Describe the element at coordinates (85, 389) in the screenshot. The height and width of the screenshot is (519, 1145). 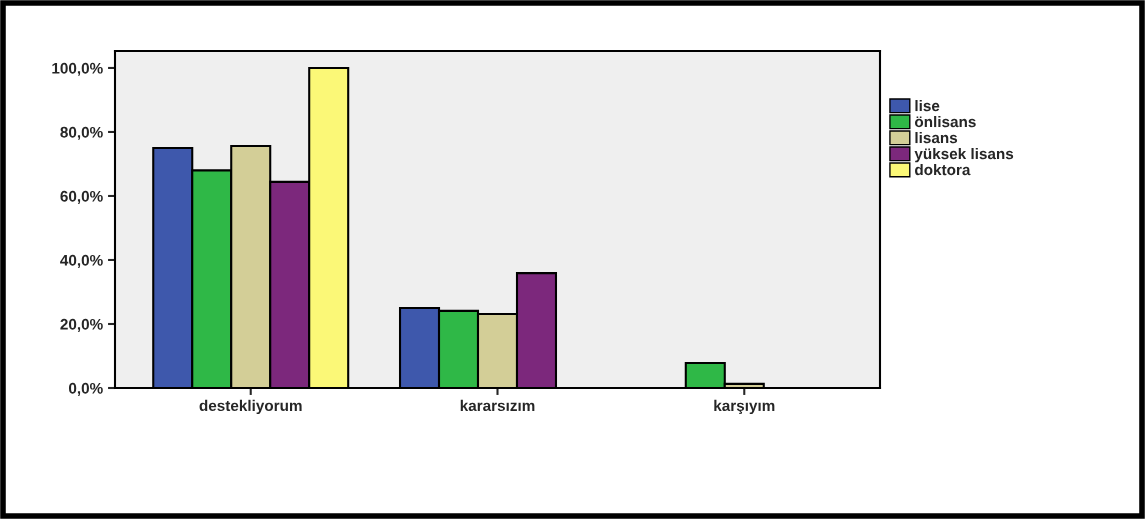
I see `y-tick-label: 0,0%` at that location.